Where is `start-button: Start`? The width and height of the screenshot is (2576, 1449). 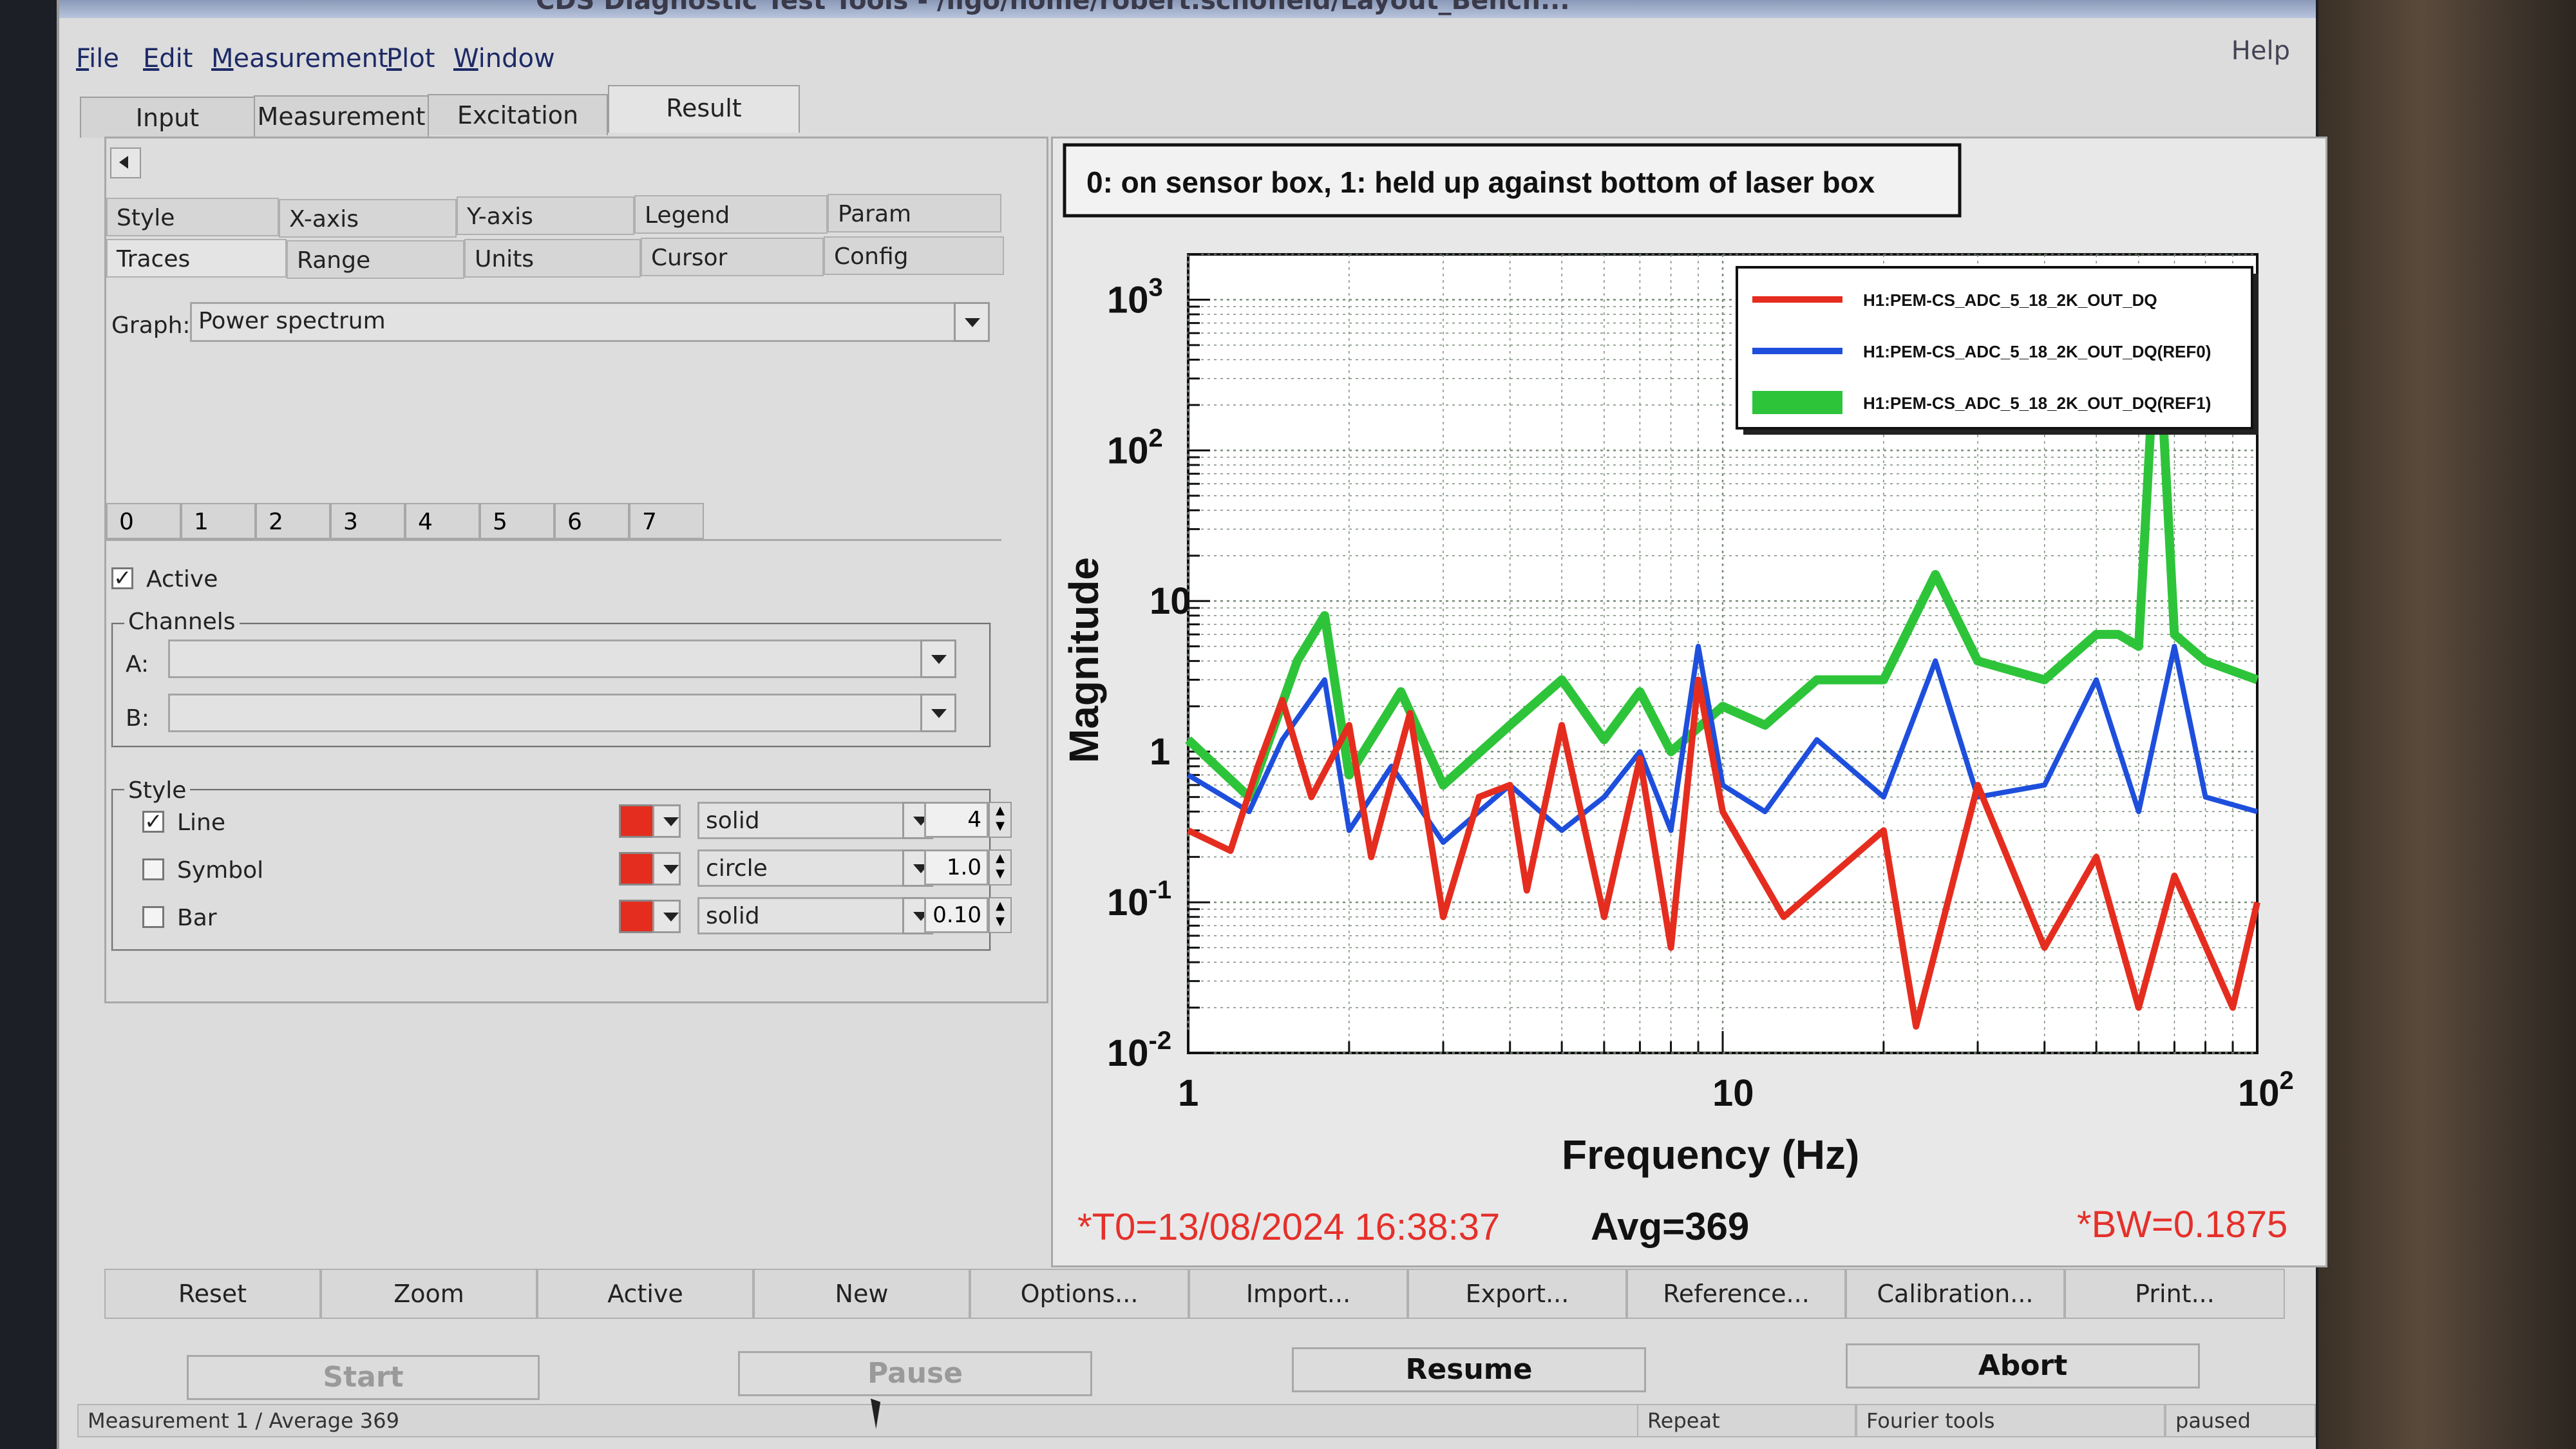 start-button: Start is located at coordinates (364, 1378).